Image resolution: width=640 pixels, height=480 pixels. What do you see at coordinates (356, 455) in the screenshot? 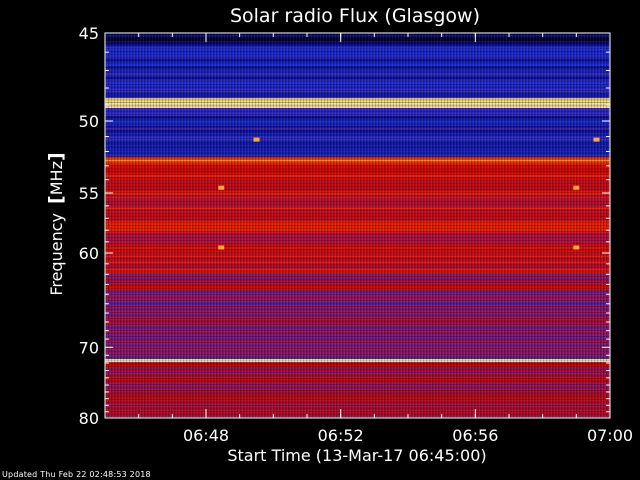
I see `x-axis-label: Start Time (13-Mar-17 06:45:00)` at bounding box center [356, 455].